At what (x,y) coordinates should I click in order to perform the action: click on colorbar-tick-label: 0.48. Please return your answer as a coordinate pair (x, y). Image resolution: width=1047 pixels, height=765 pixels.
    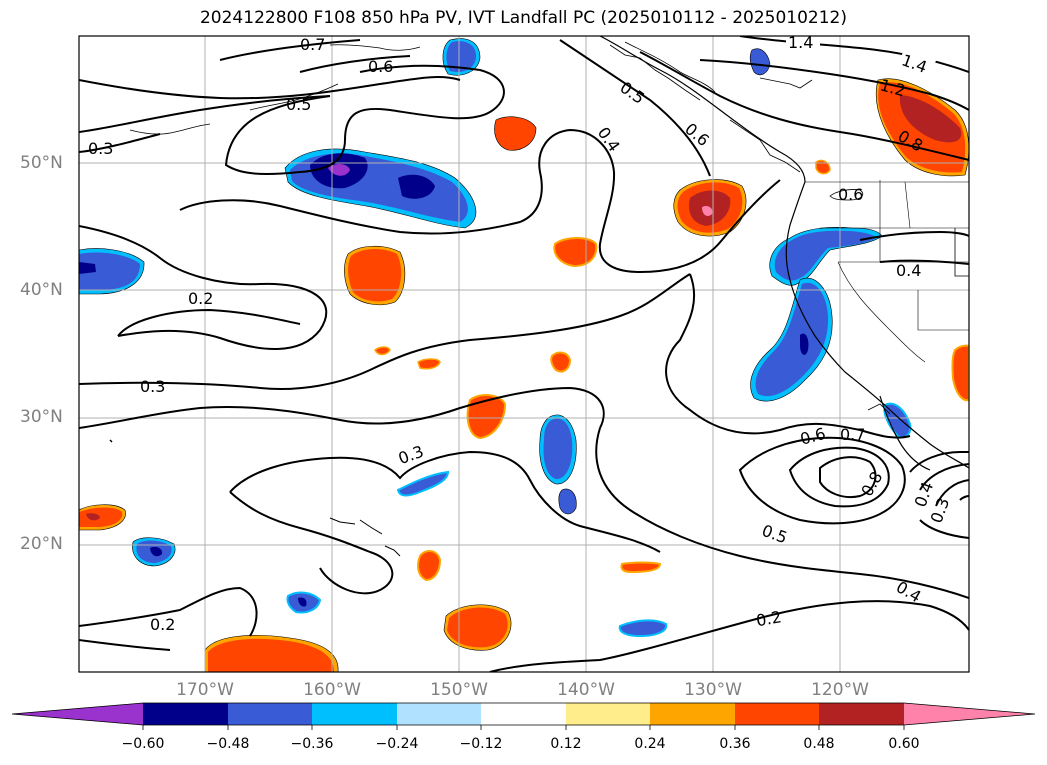
    Looking at the image, I should click on (819, 744).